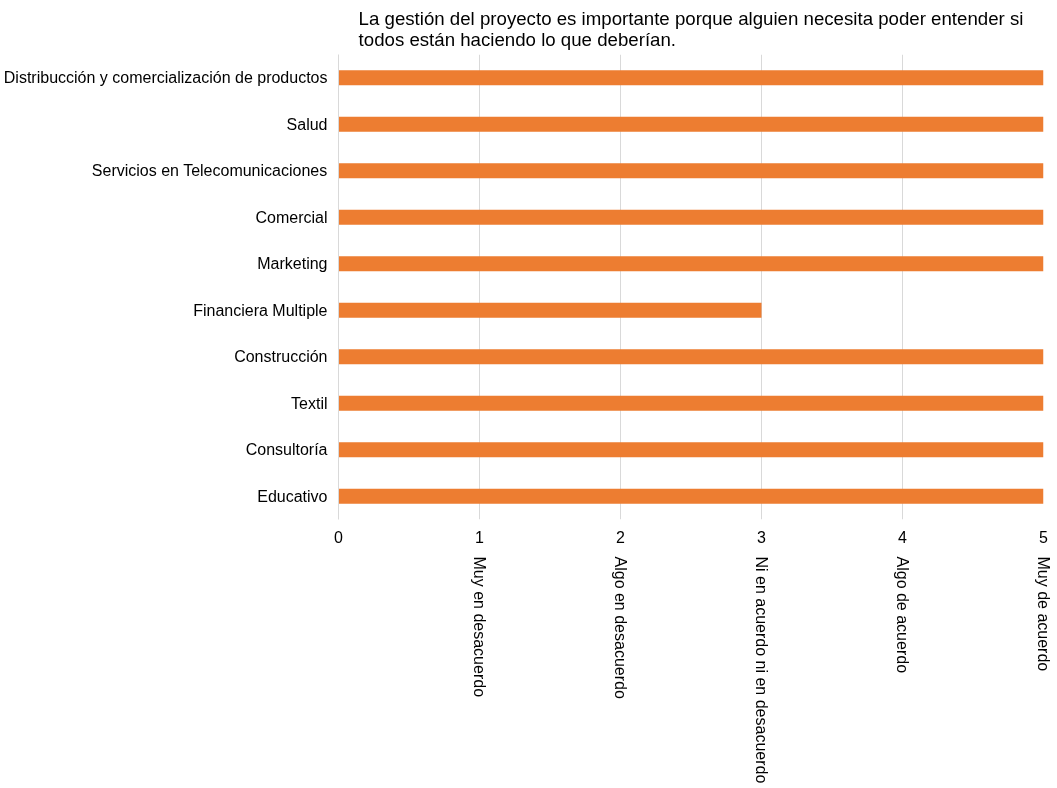 The width and height of the screenshot is (1057, 788). What do you see at coordinates (307, 124) in the screenshot?
I see `y-tick-label: Salud` at bounding box center [307, 124].